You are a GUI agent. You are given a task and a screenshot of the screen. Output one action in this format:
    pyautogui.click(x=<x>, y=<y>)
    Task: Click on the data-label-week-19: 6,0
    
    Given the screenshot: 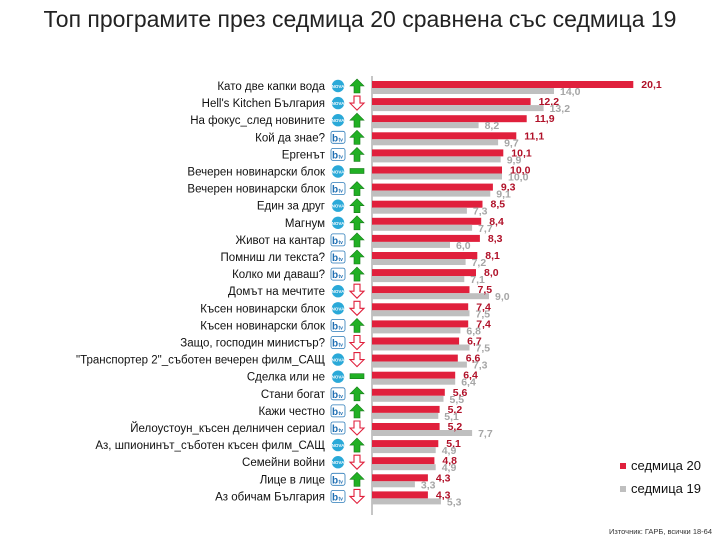 What is the action you would take?
    pyautogui.click(x=463, y=246)
    